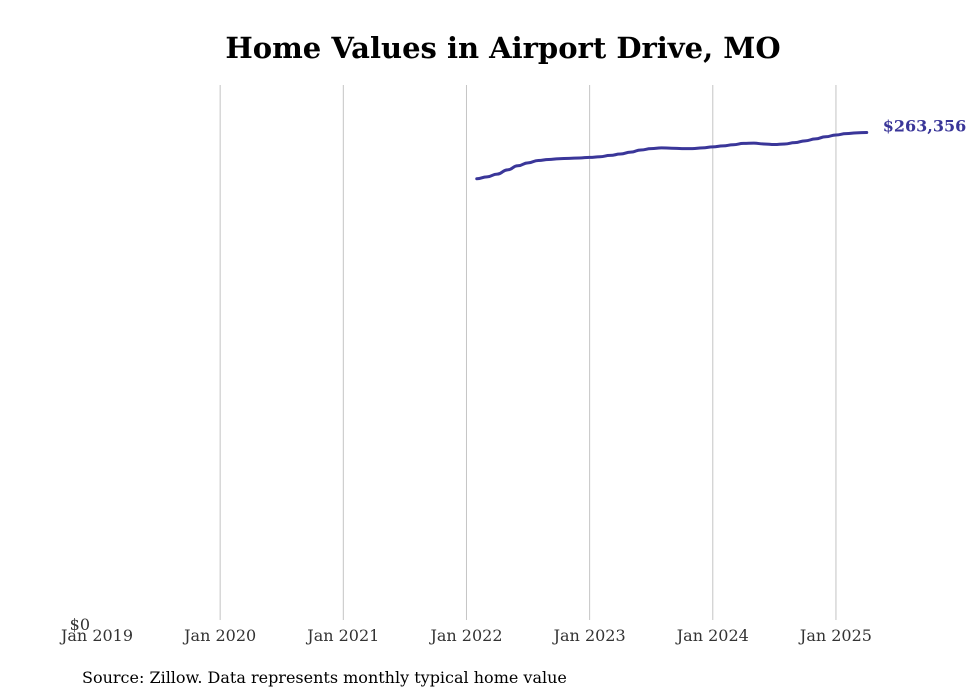 Image resolution: width=980 pixels, height=699 pixels. What do you see at coordinates (342, 635) in the screenshot?
I see `x-tick-label: Jan 2021` at bounding box center [342, 635].